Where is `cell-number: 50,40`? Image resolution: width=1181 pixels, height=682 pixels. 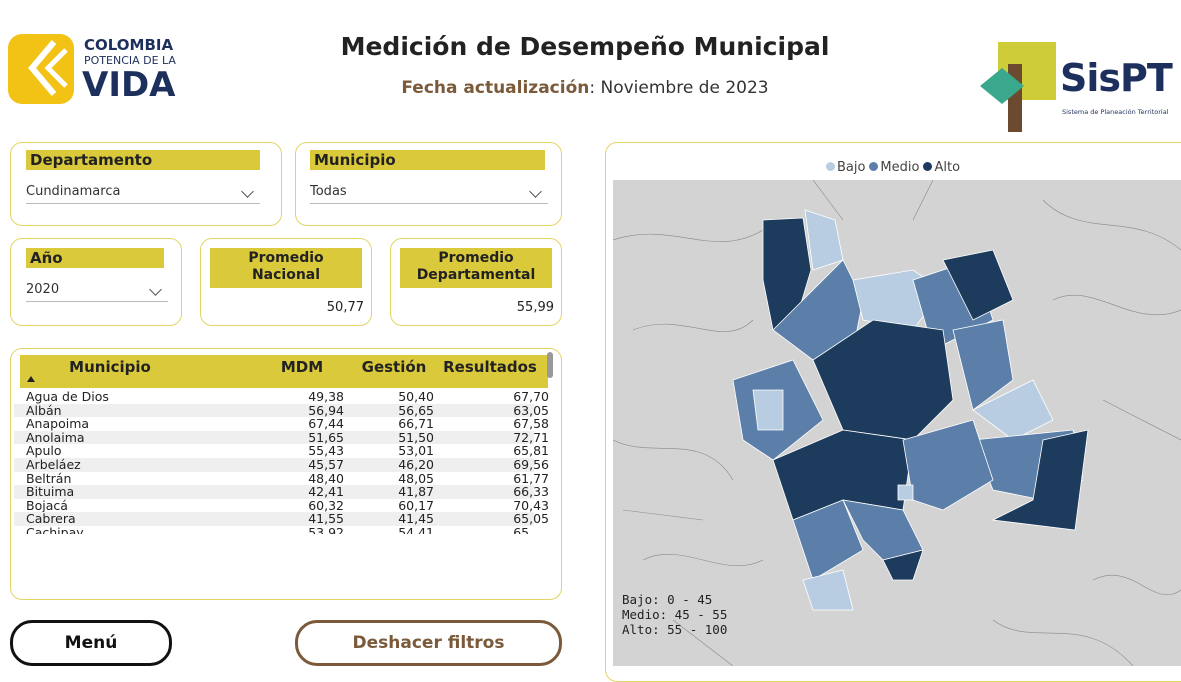 cell-number: 50,40 is located at coordinates (416, 396).